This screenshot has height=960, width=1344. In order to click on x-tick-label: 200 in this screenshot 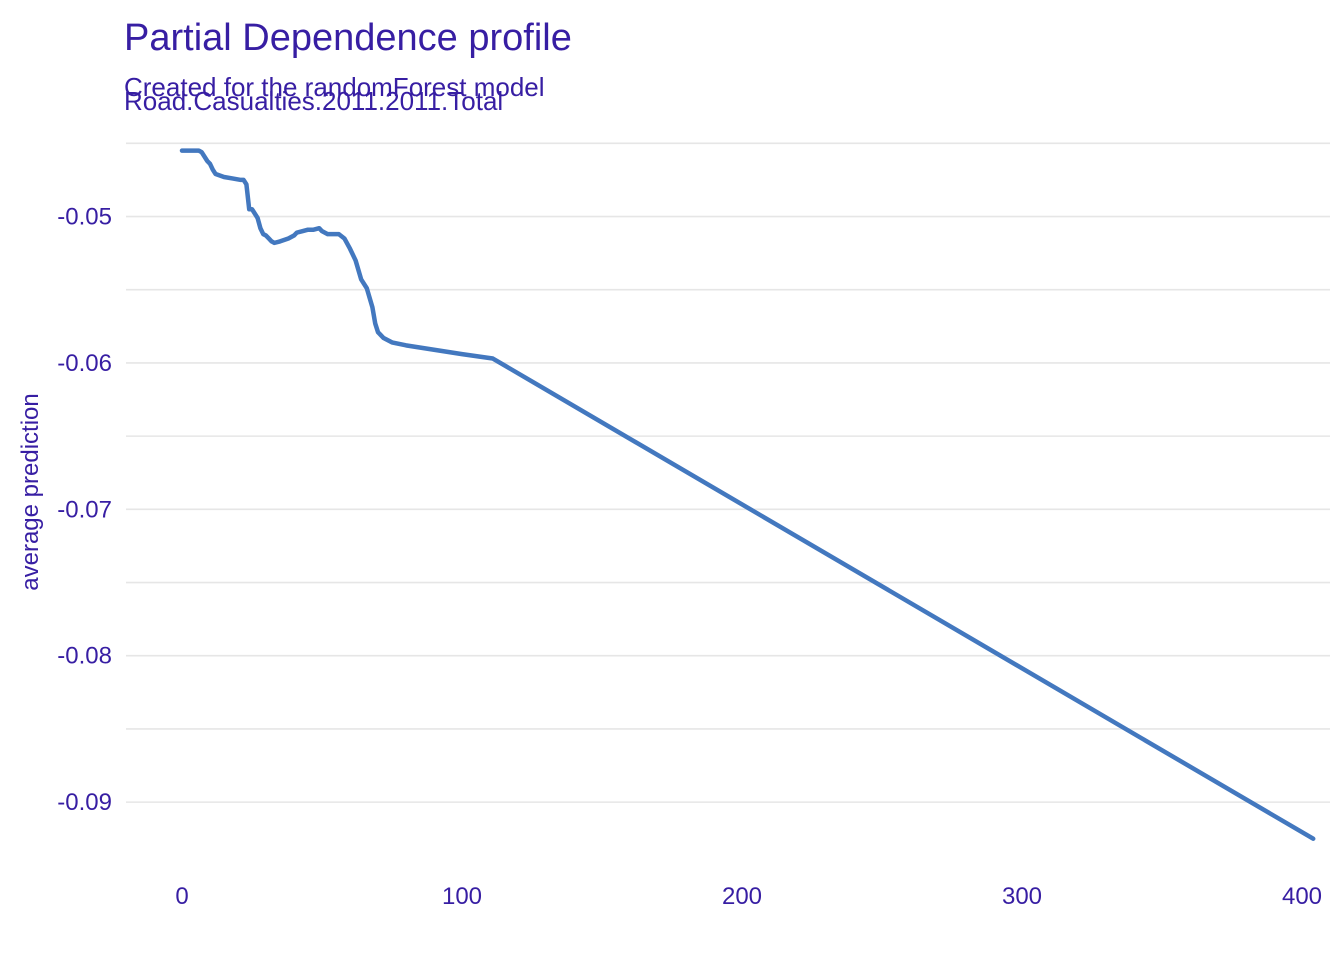, I will do `click(742, 896)`.